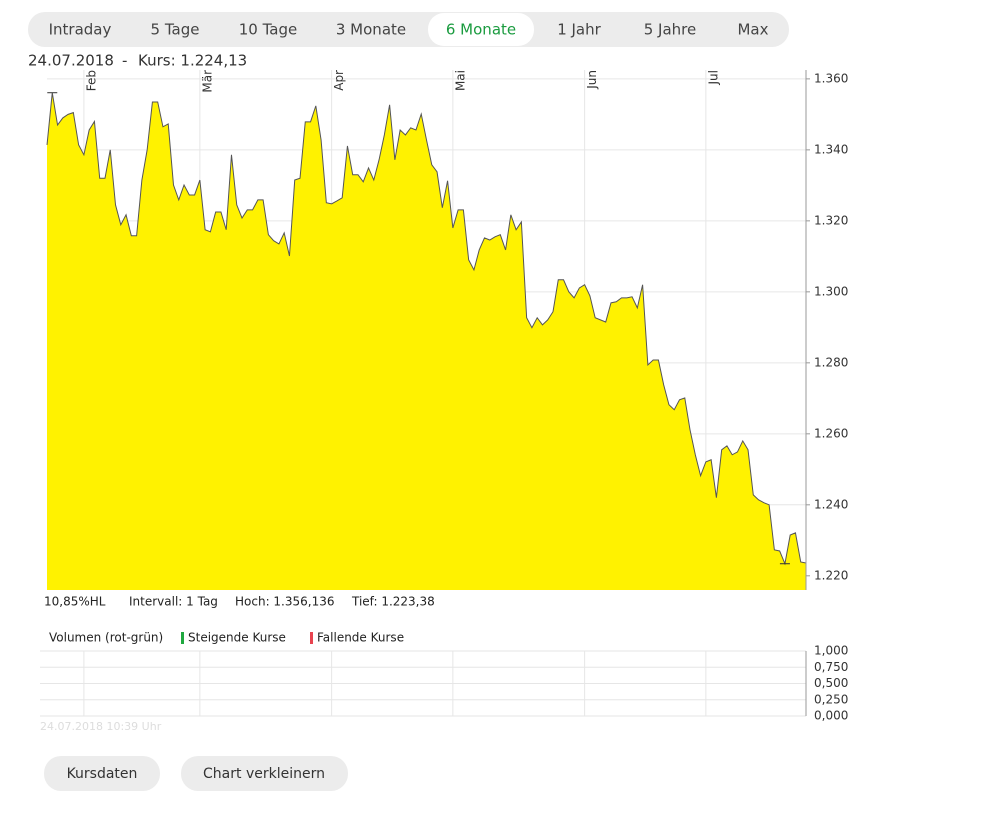  Describe the element at coordinates (831, 220) in the screenshot. I see `y-tick-label: 1.320` at that location.